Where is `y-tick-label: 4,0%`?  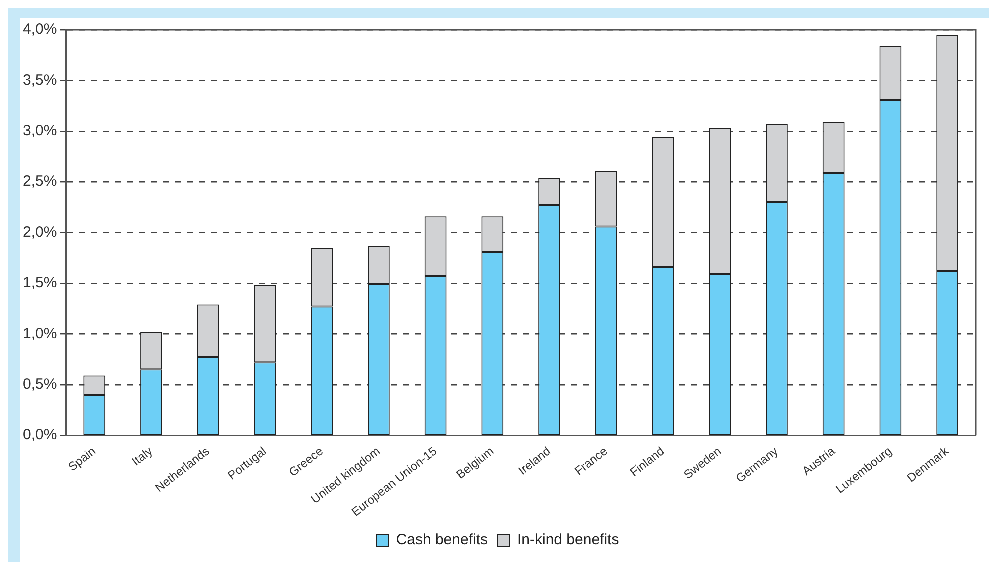 y-tick-label: 4,0% is located at coordinates (40, 29).